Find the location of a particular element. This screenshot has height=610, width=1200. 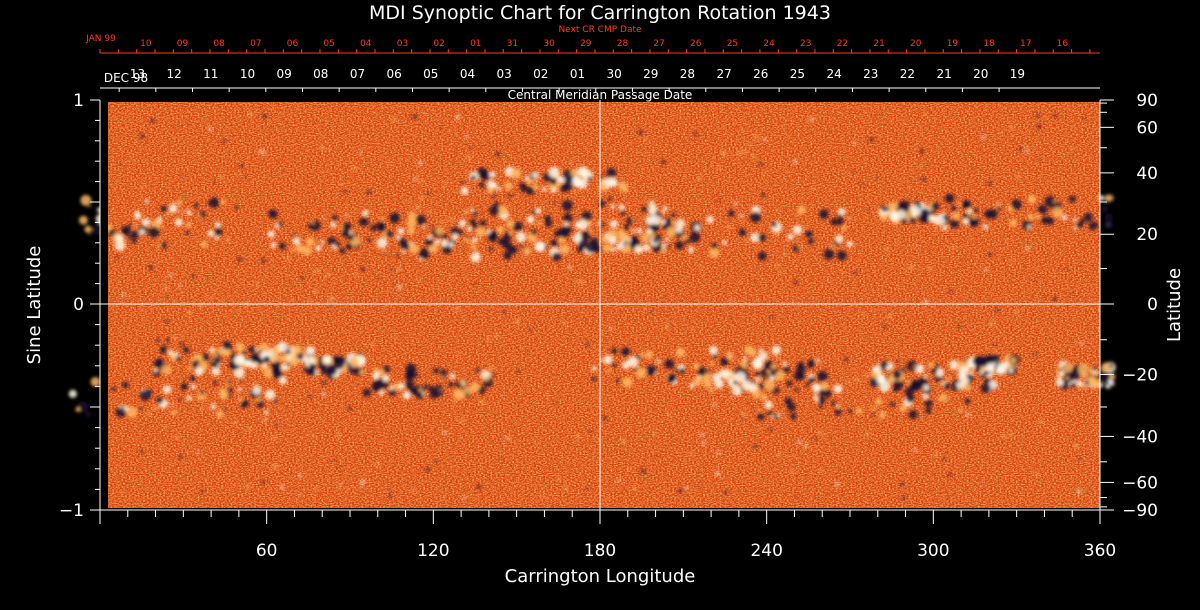

left-ticks: −1 0 1 is located at coordinates (79, 306).